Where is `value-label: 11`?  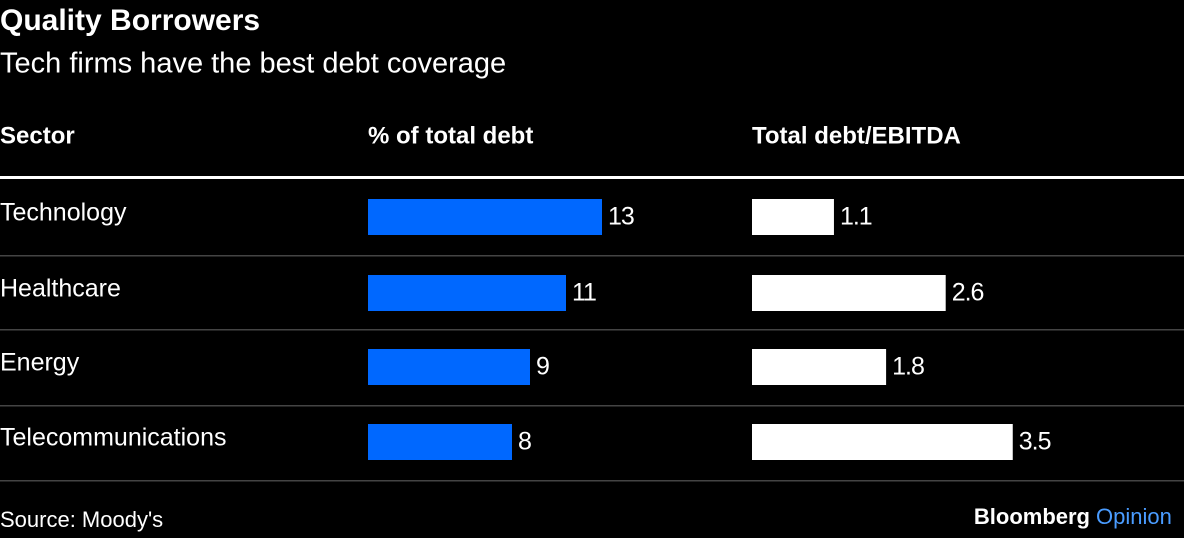
value-label: 11 is located at coordinates (584, 293).